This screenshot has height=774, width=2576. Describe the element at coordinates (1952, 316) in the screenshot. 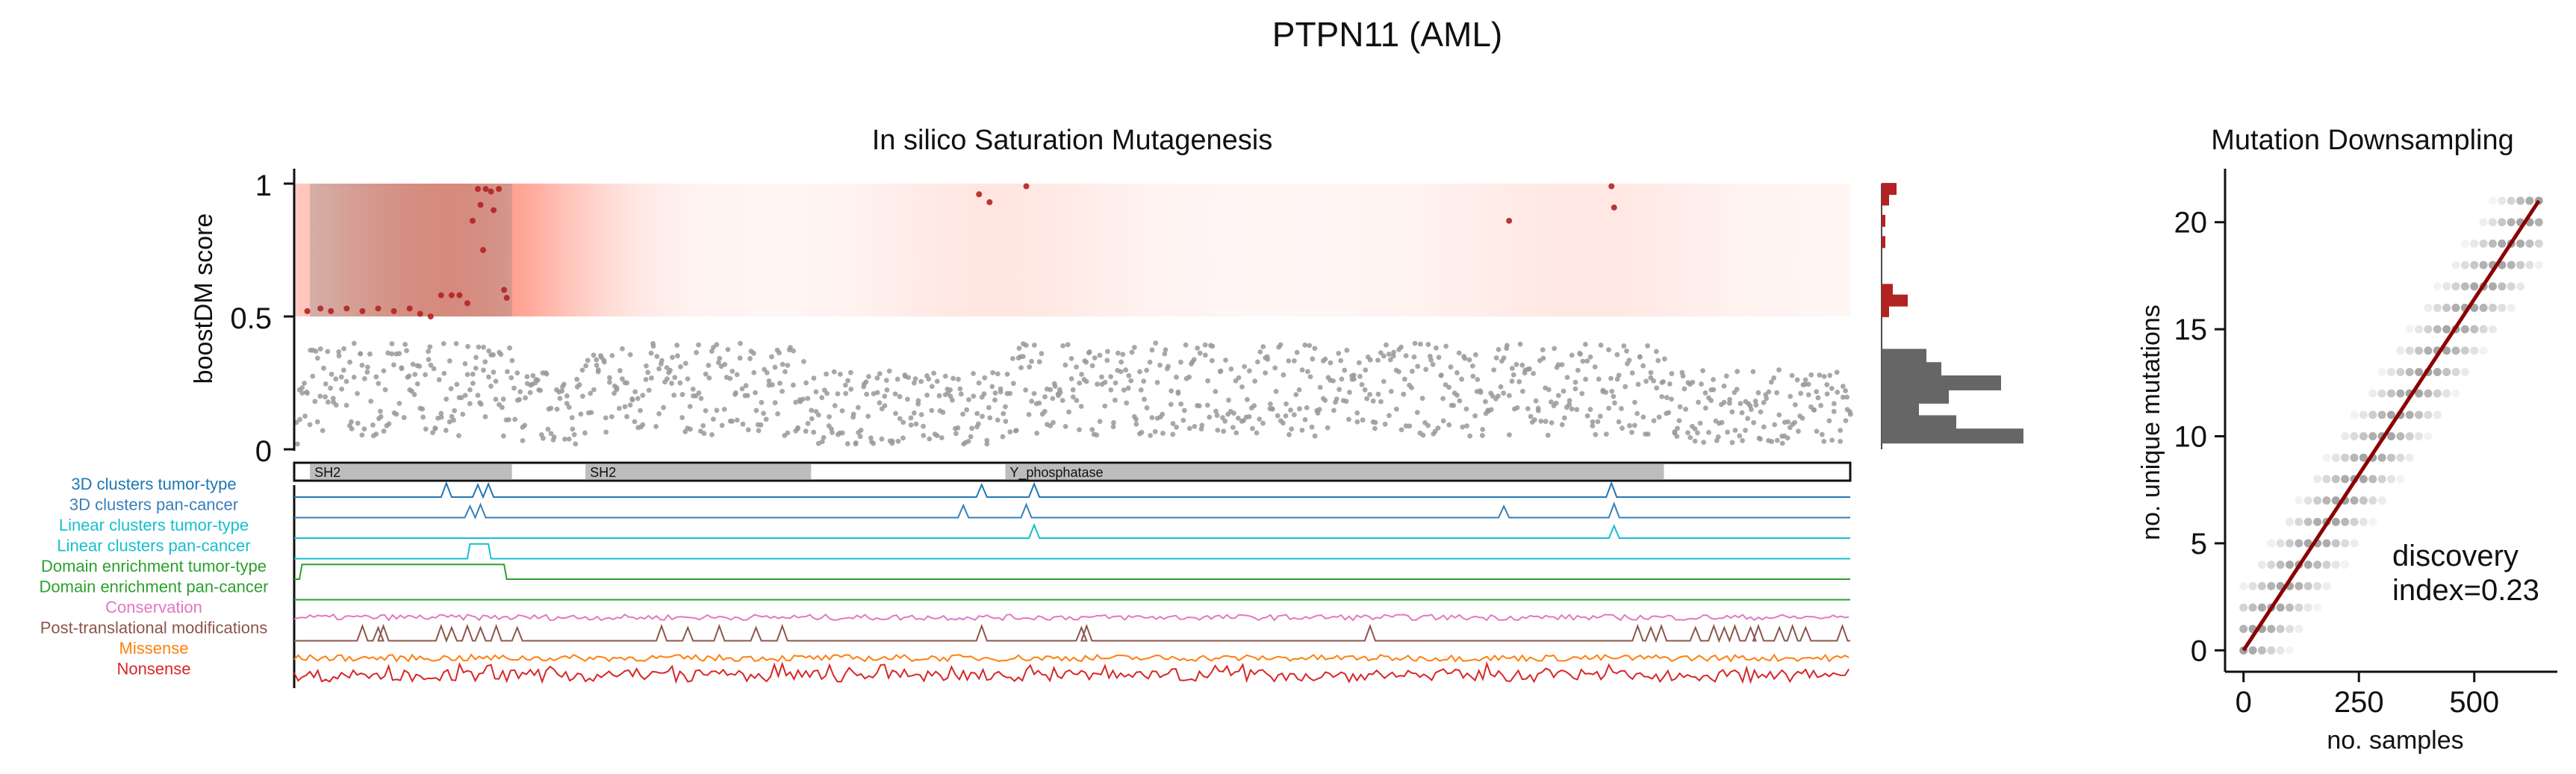

I see `score-histogram` at that location.